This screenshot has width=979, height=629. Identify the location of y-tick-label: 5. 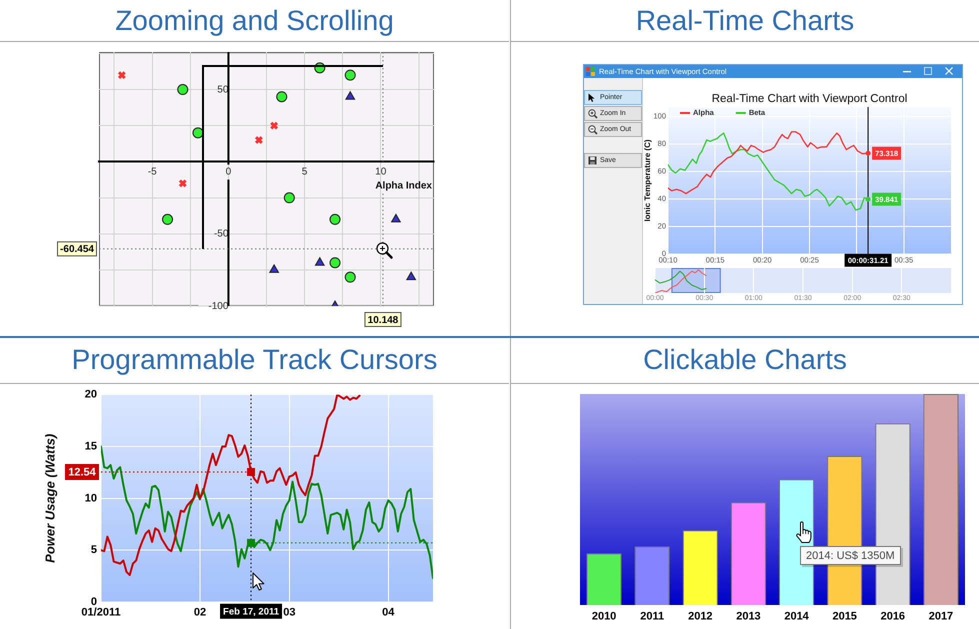
(93, 550).